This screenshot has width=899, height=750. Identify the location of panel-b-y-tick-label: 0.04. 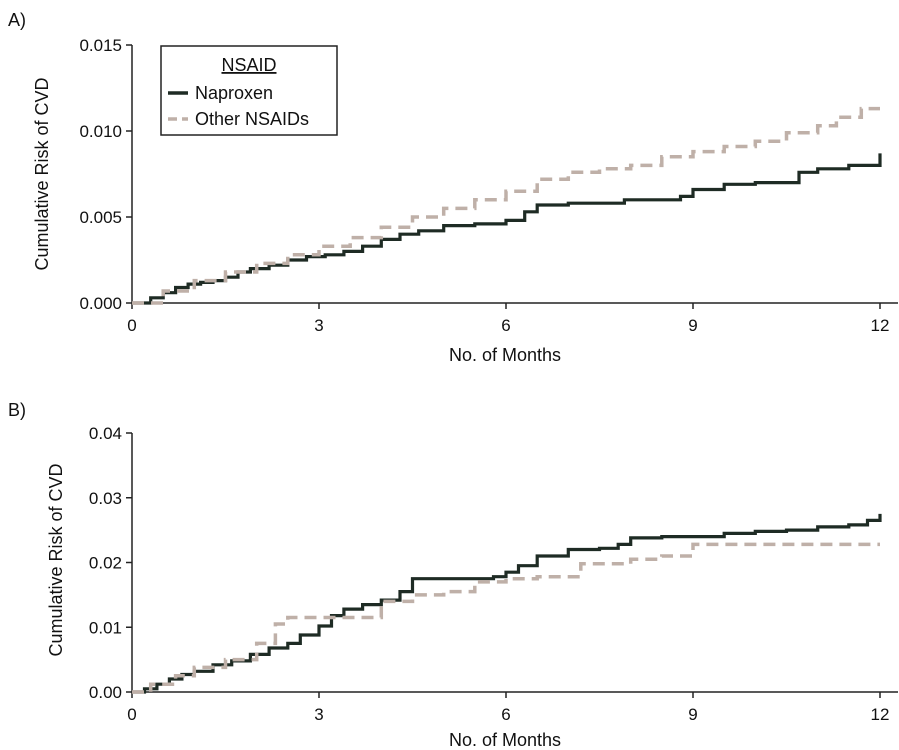
(105, 433).